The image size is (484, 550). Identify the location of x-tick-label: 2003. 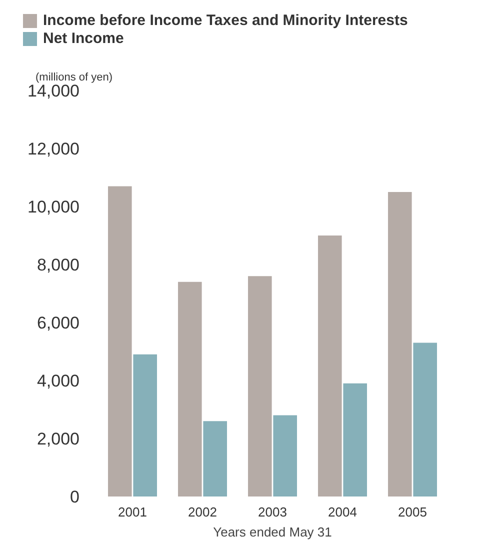
(272, 512).